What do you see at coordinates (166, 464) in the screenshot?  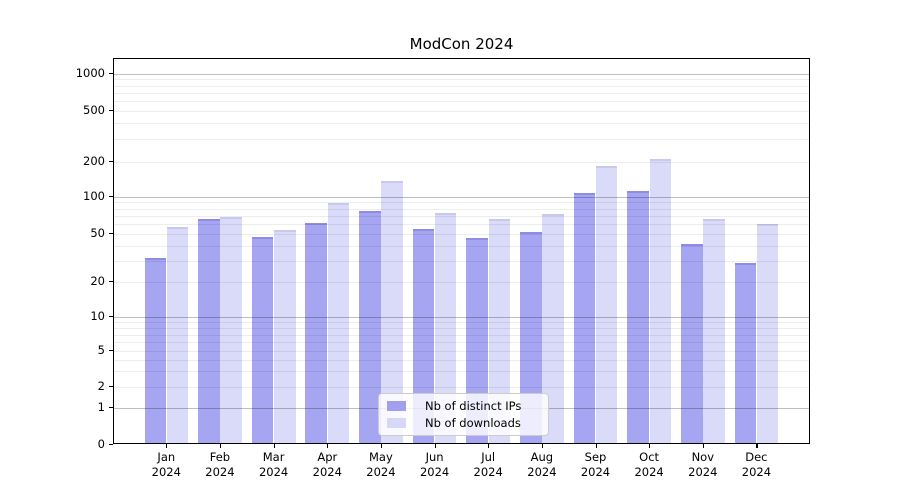 I see `x-tick-label-jan-2024: Jan 2024` at bounding box center [166, 464].